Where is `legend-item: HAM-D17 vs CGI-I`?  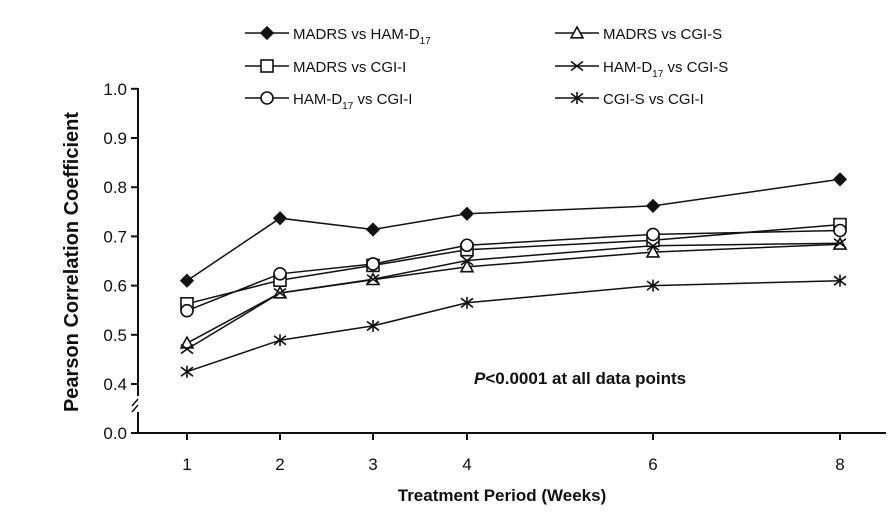 legend-item: HAM-D17 vs CGI-I is located at coordinates (328, 101).